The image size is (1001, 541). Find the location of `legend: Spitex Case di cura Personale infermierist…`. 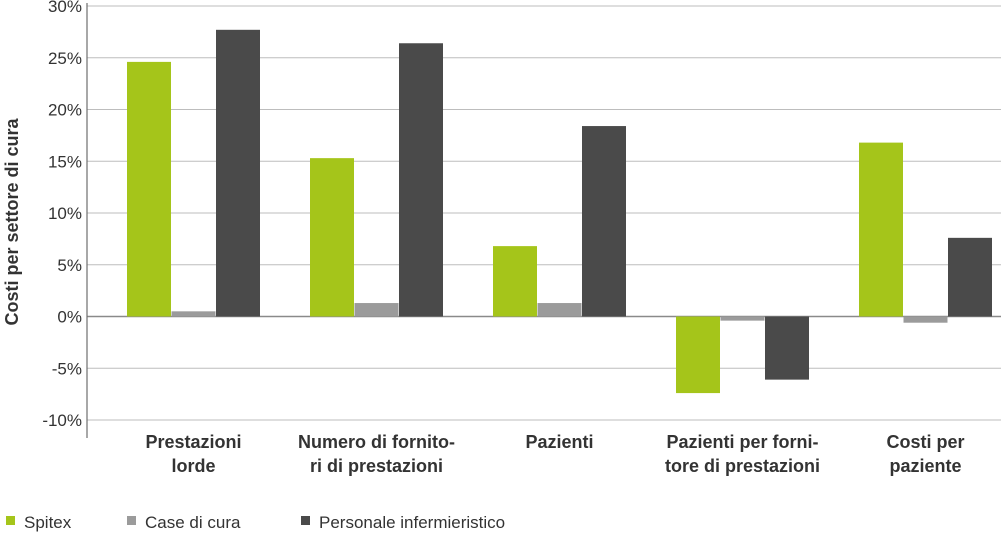

legend: Spitex Case di cura Personale infermierist… is located at coordinates (255, 522).